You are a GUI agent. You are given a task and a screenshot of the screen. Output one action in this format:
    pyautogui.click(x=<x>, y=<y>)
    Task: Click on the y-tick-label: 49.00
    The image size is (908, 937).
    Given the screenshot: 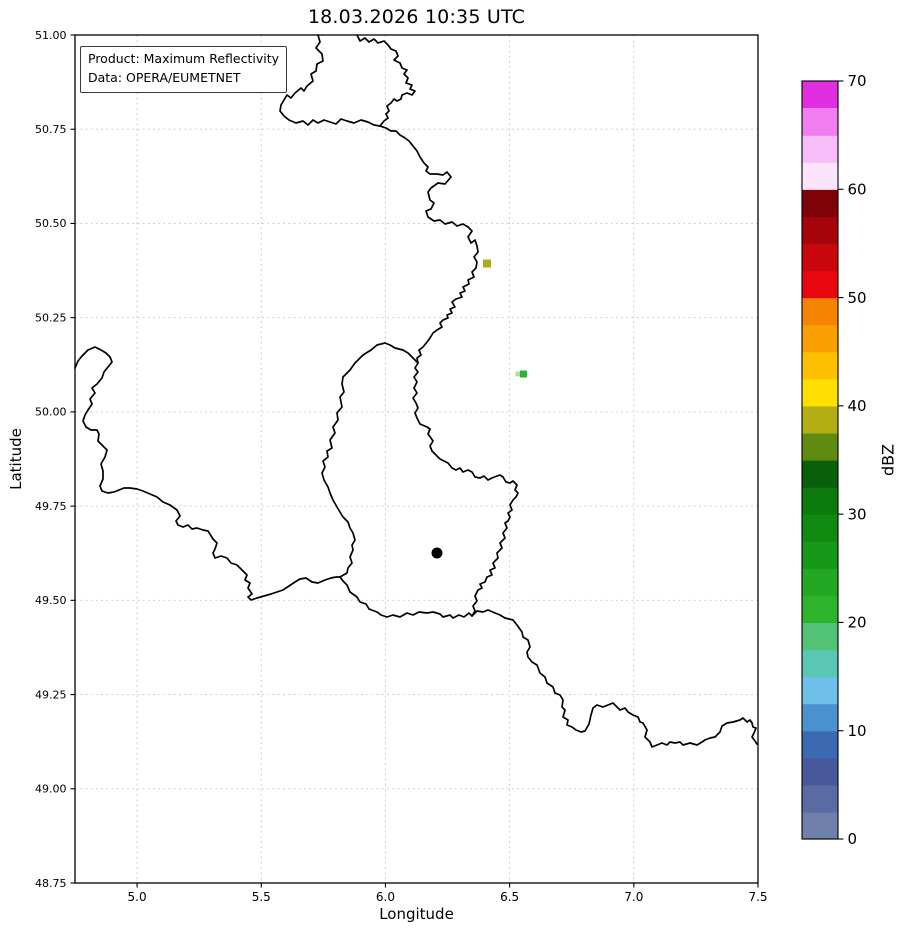 What is the action you would take?
    pyautogui.click(x=51, y=789)
    